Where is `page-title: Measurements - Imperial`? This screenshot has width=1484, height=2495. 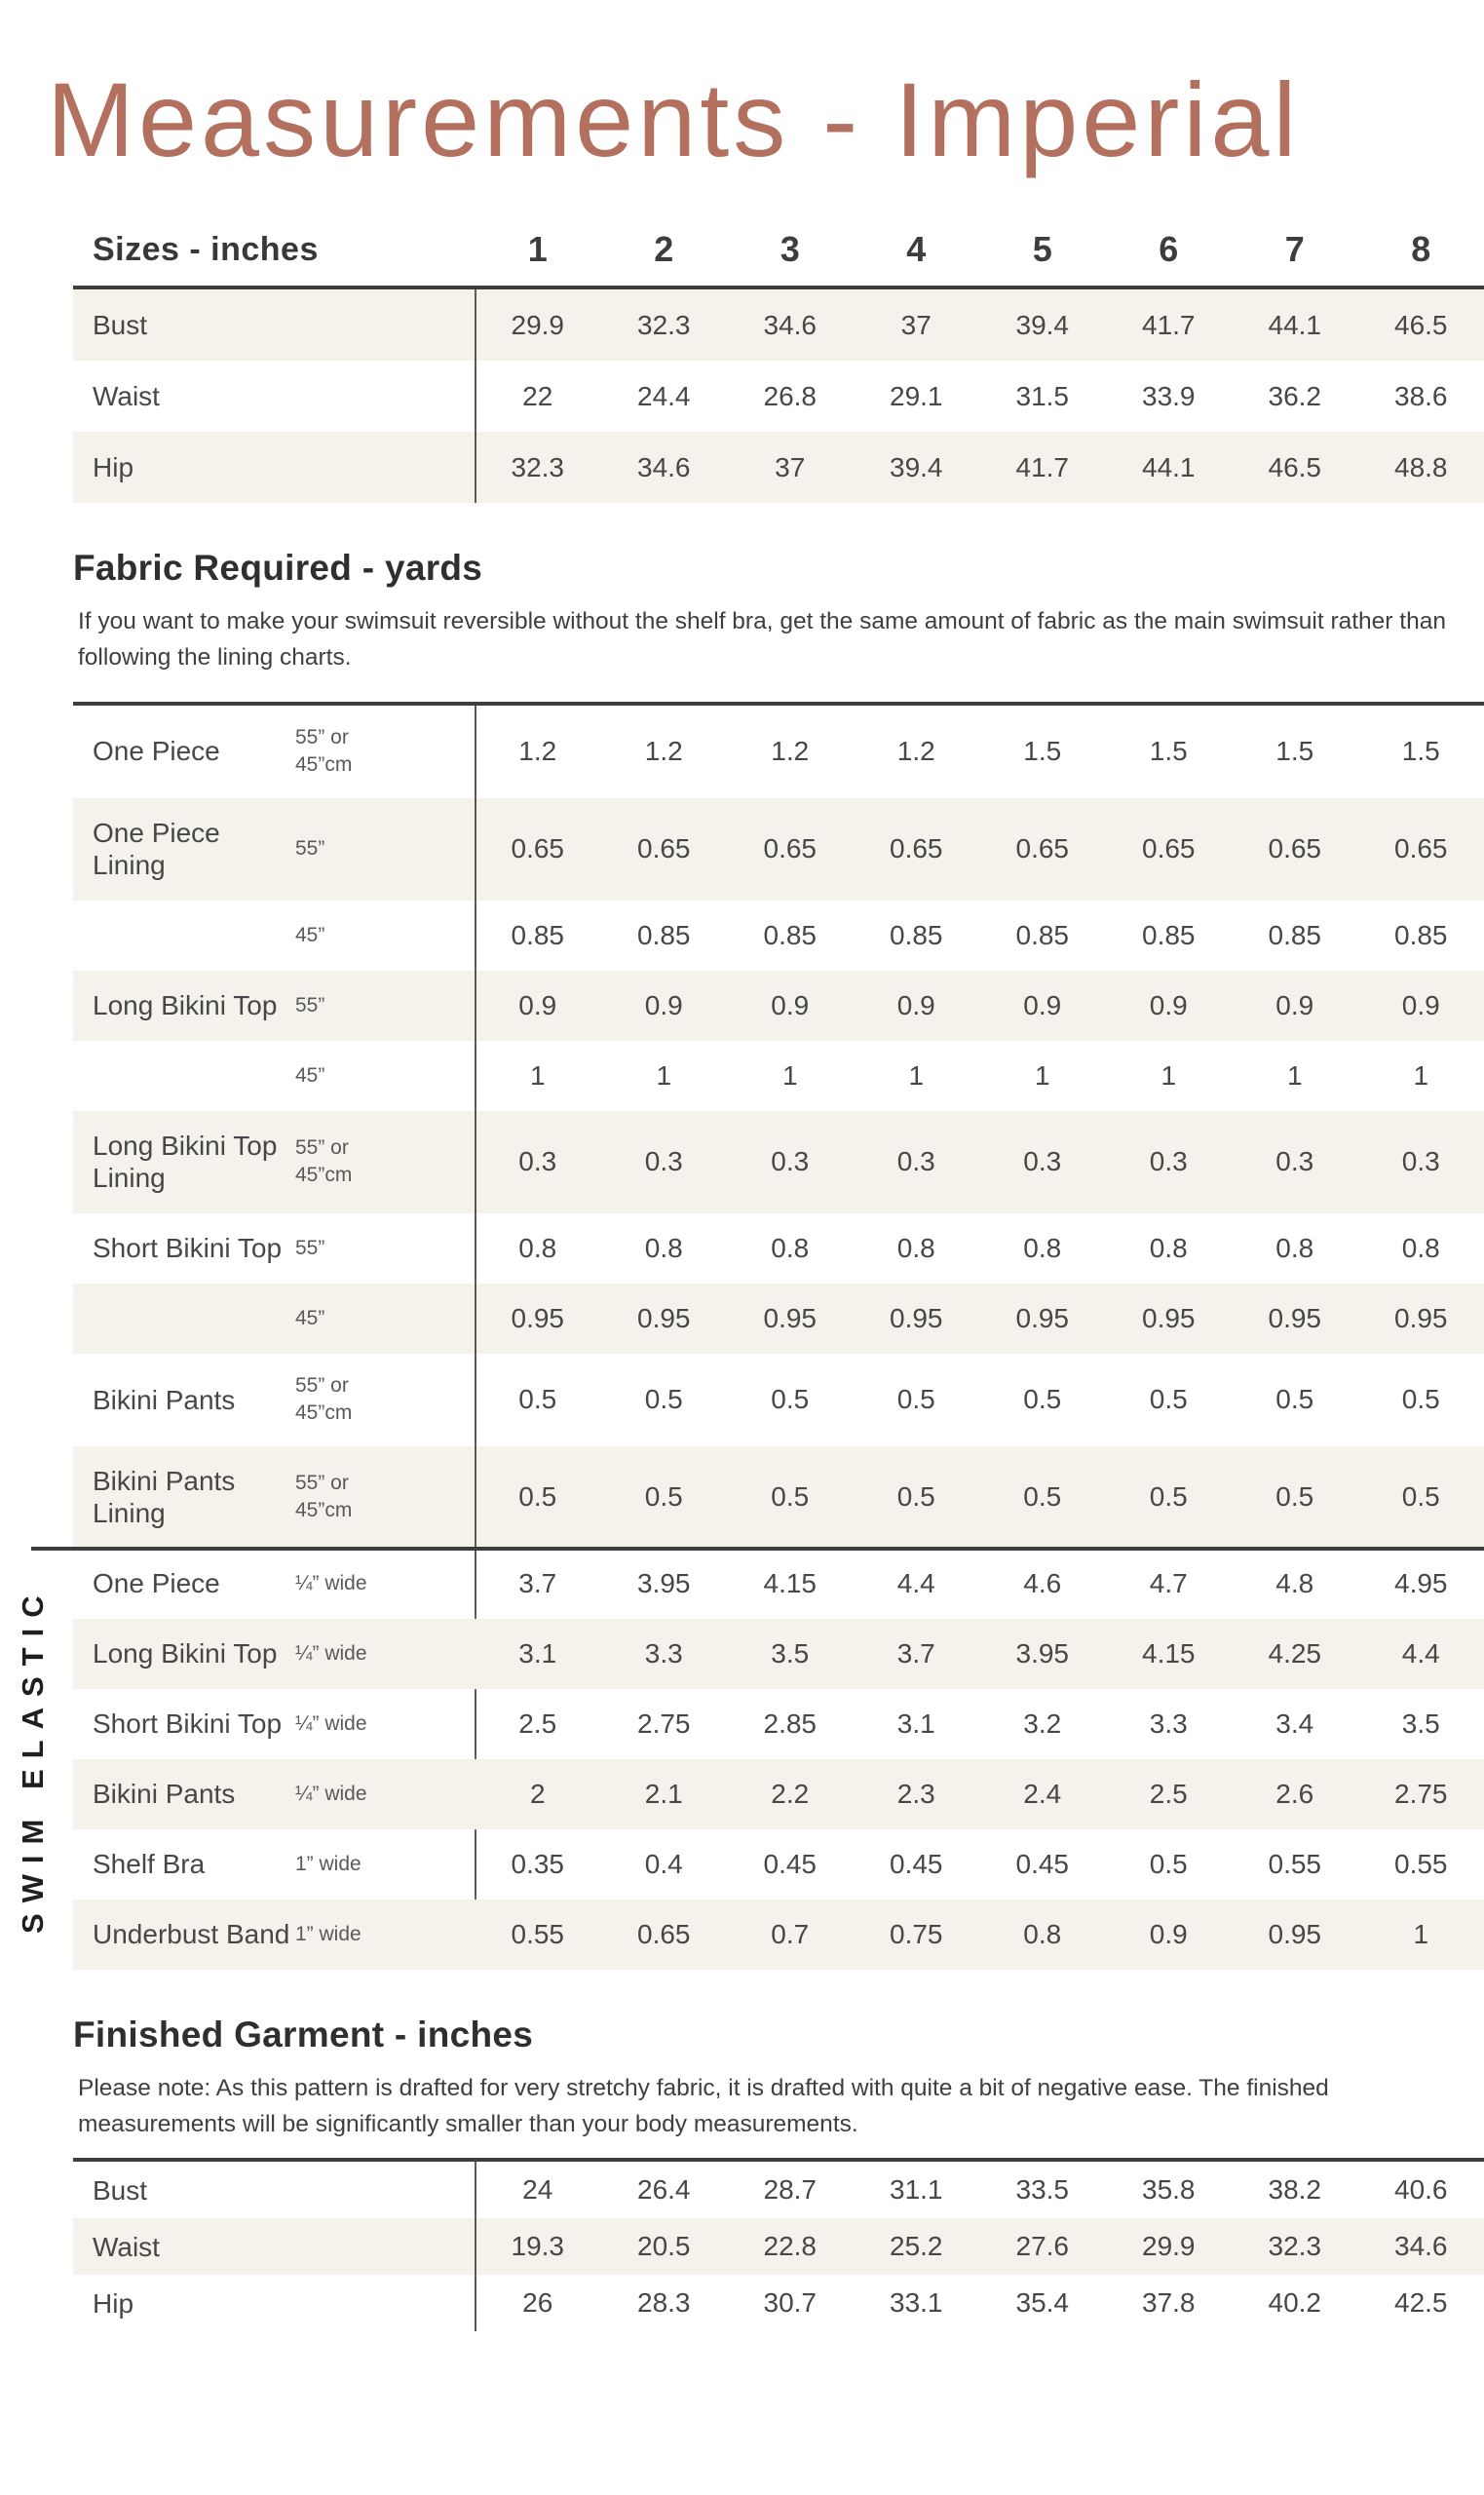 page-title: Measurements - Imperial is located at coordinates (674, 119).